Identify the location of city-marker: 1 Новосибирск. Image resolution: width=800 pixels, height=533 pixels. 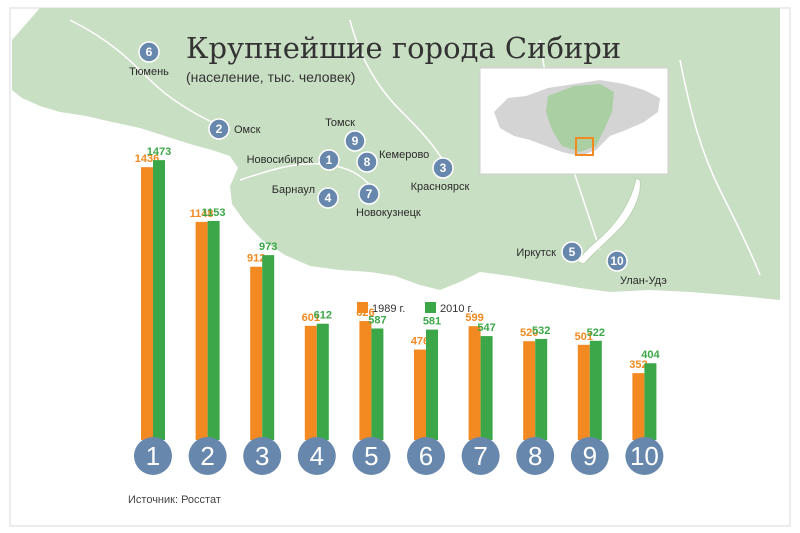
(293, 160).